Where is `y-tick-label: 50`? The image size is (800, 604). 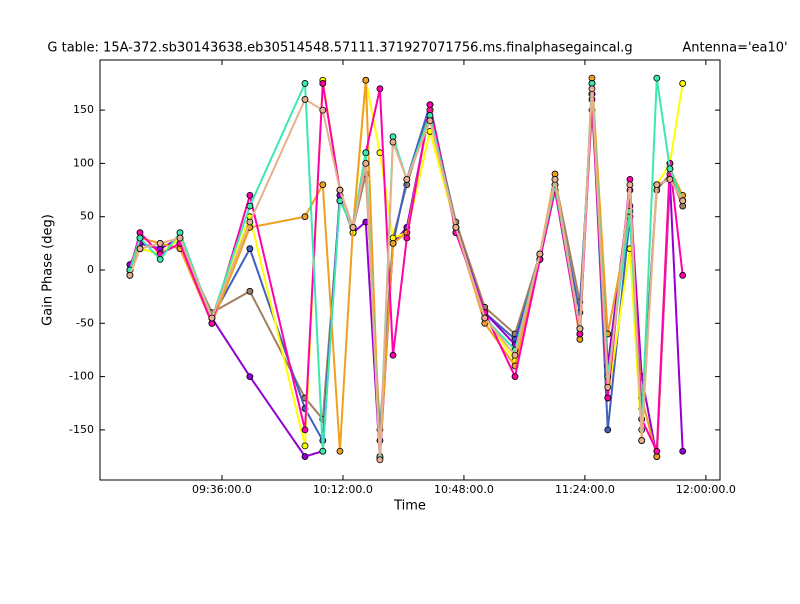 y-tick-label: 50 is located at coordinates (87, 216).